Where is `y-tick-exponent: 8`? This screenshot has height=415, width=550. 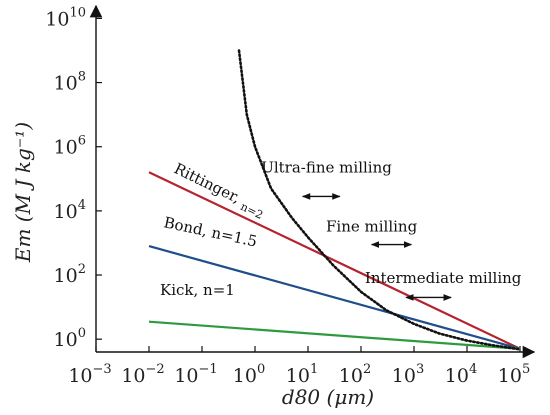
y-tick-exponent: 8 is located at coordinates (82, 77).